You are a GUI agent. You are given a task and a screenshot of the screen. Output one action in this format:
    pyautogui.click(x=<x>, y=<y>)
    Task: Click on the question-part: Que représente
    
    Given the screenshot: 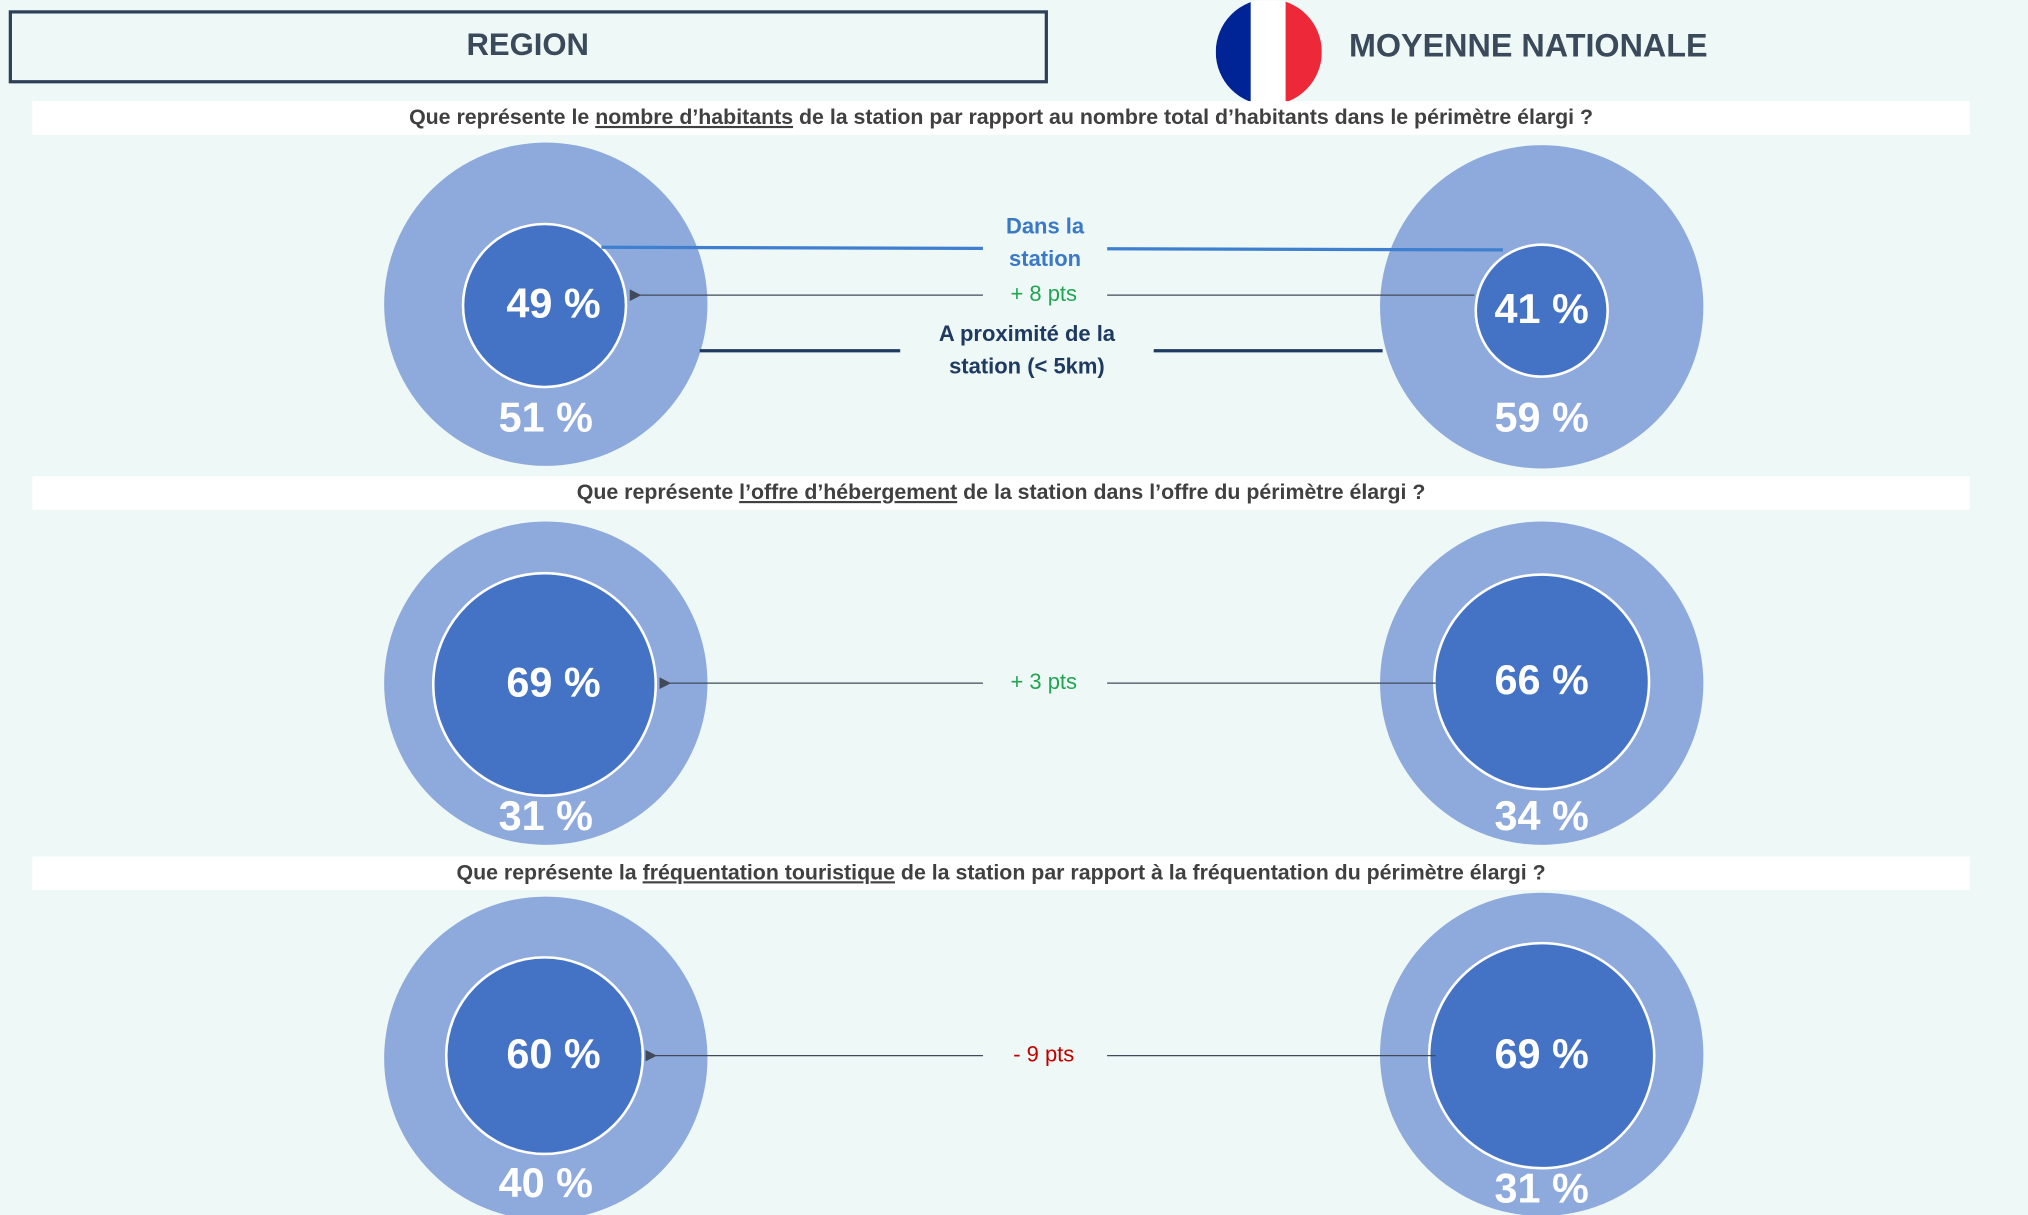 What is the action you would take?
    pyautogui.click(x=658, y=492)
    